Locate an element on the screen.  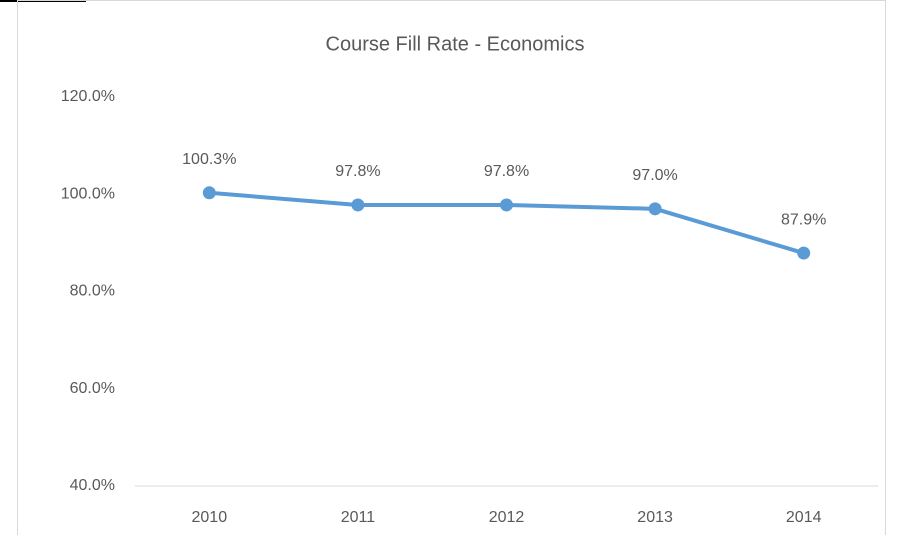
chart-title: Course Fill Rate - Economics is located at coordinates (455, 44).